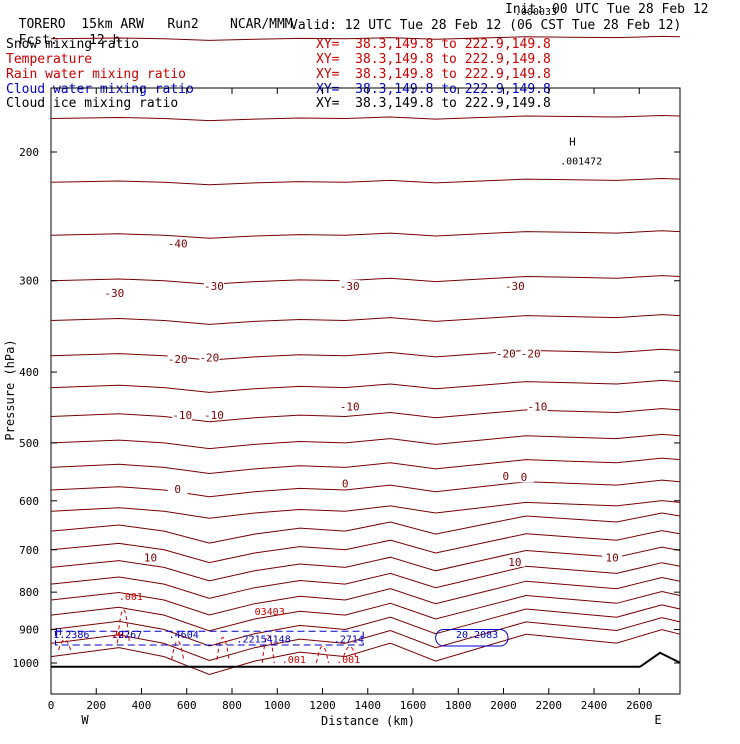 The image size is (740, 744). Describe the element at coordinates (270, 612) in the screenshot. I see `rain-label: 03403` at that location.